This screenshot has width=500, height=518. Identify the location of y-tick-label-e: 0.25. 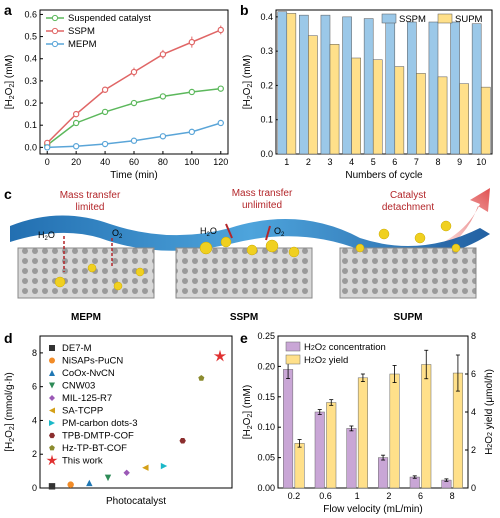
(266, 336).